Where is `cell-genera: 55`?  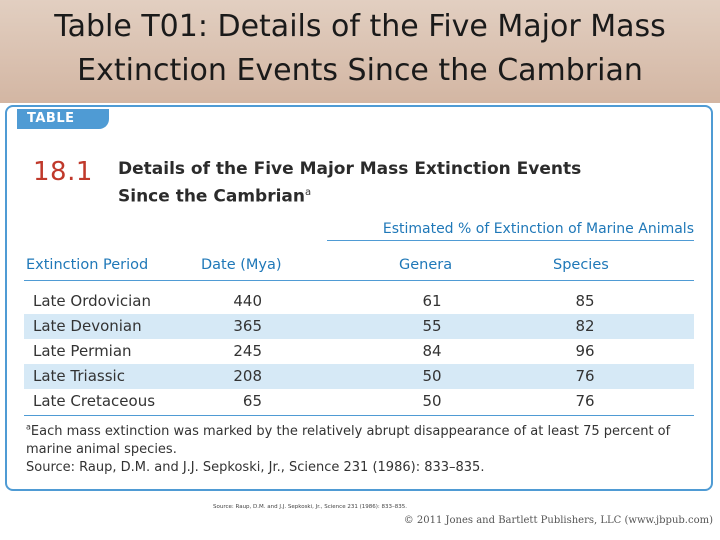 cell-genera: 55 is located at coordinates (432, 326).